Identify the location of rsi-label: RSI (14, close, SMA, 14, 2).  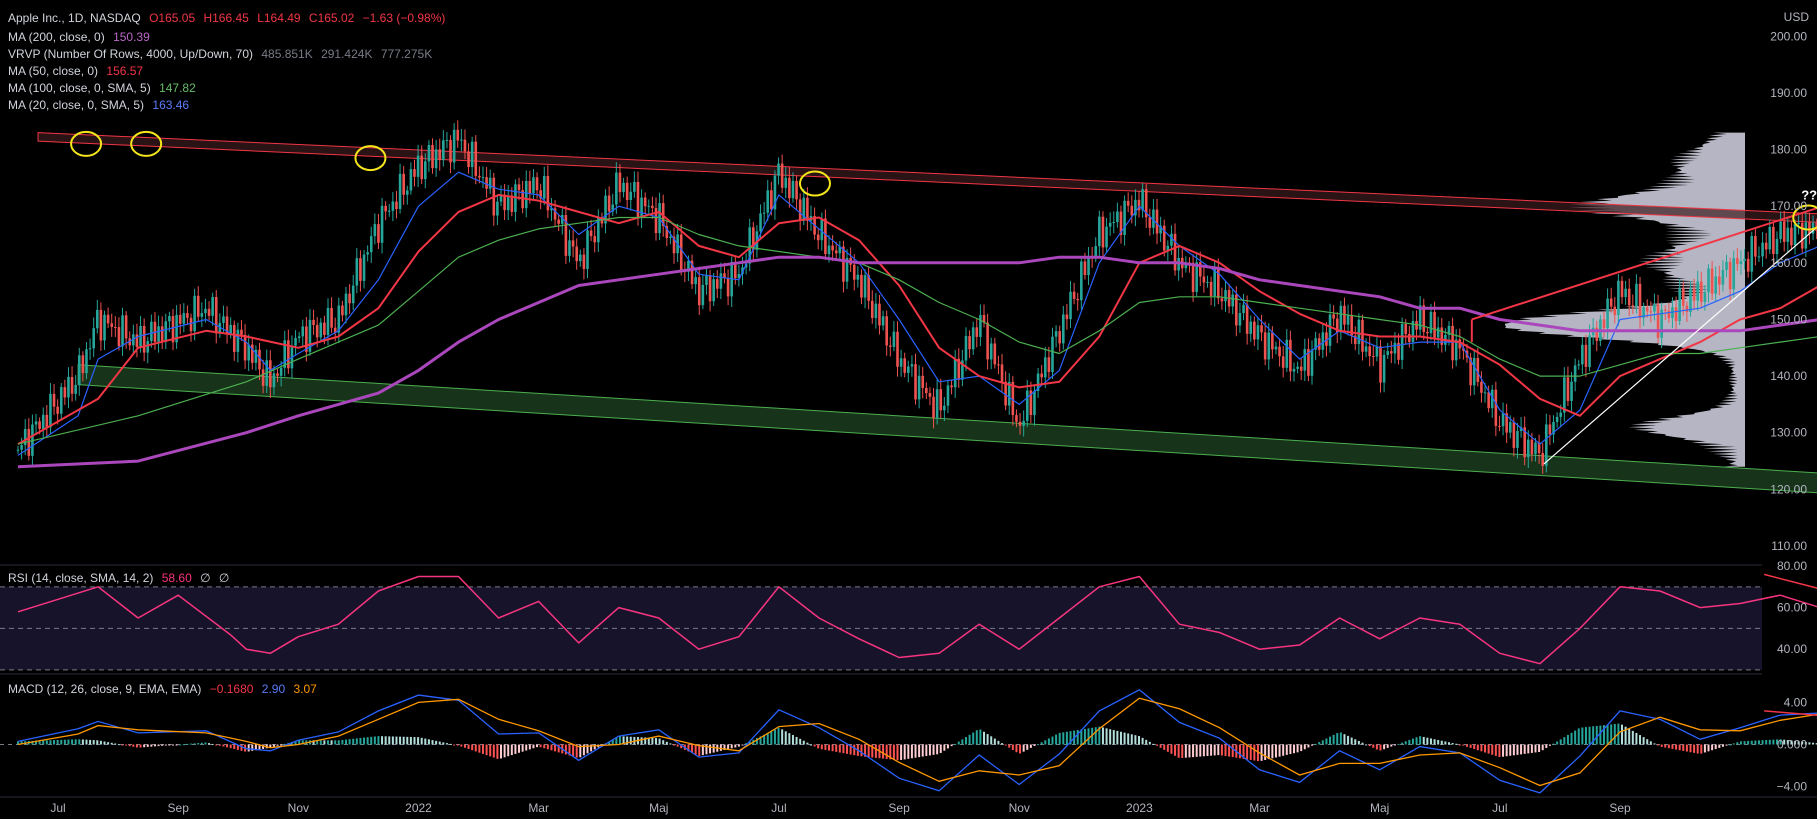
(81, 578).